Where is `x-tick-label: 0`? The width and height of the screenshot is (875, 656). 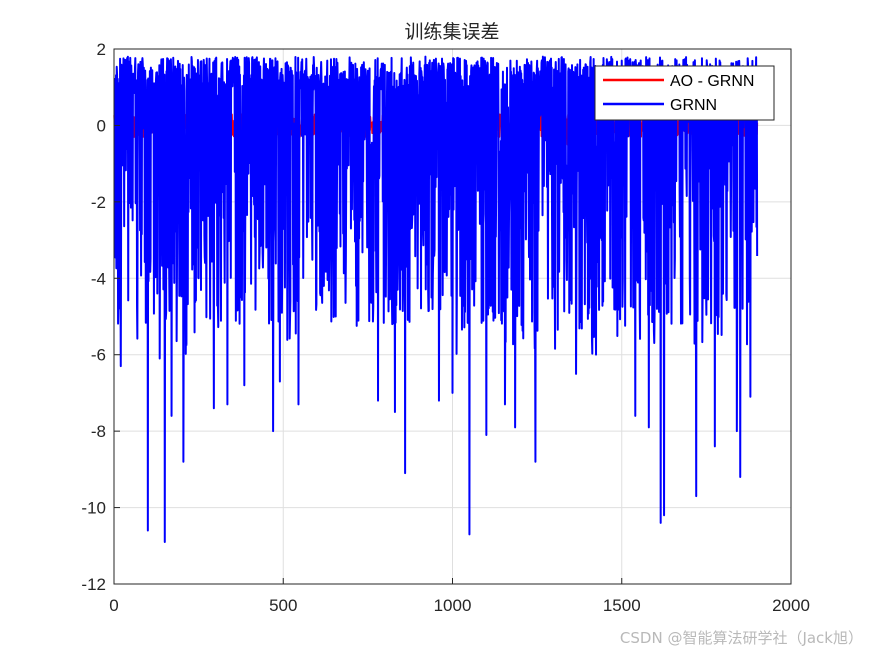 x-tick-label: 0 is located at coordinates (113, 605).